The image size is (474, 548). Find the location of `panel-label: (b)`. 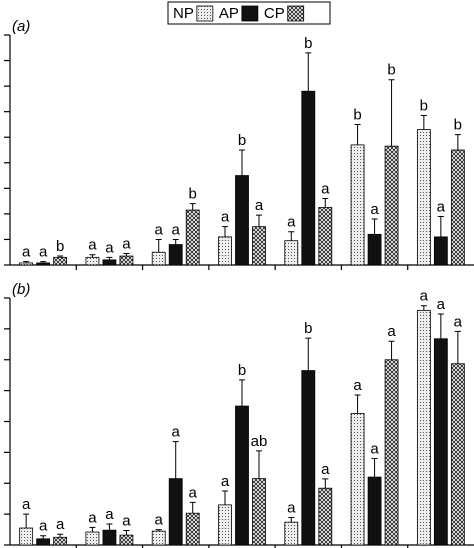

panel-label: (b) is located at coordinates (21, 289).